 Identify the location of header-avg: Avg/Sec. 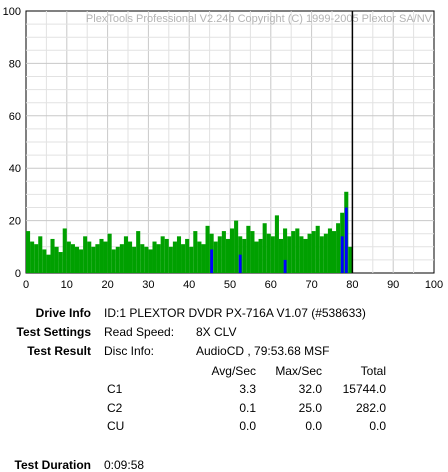
(233, 371).